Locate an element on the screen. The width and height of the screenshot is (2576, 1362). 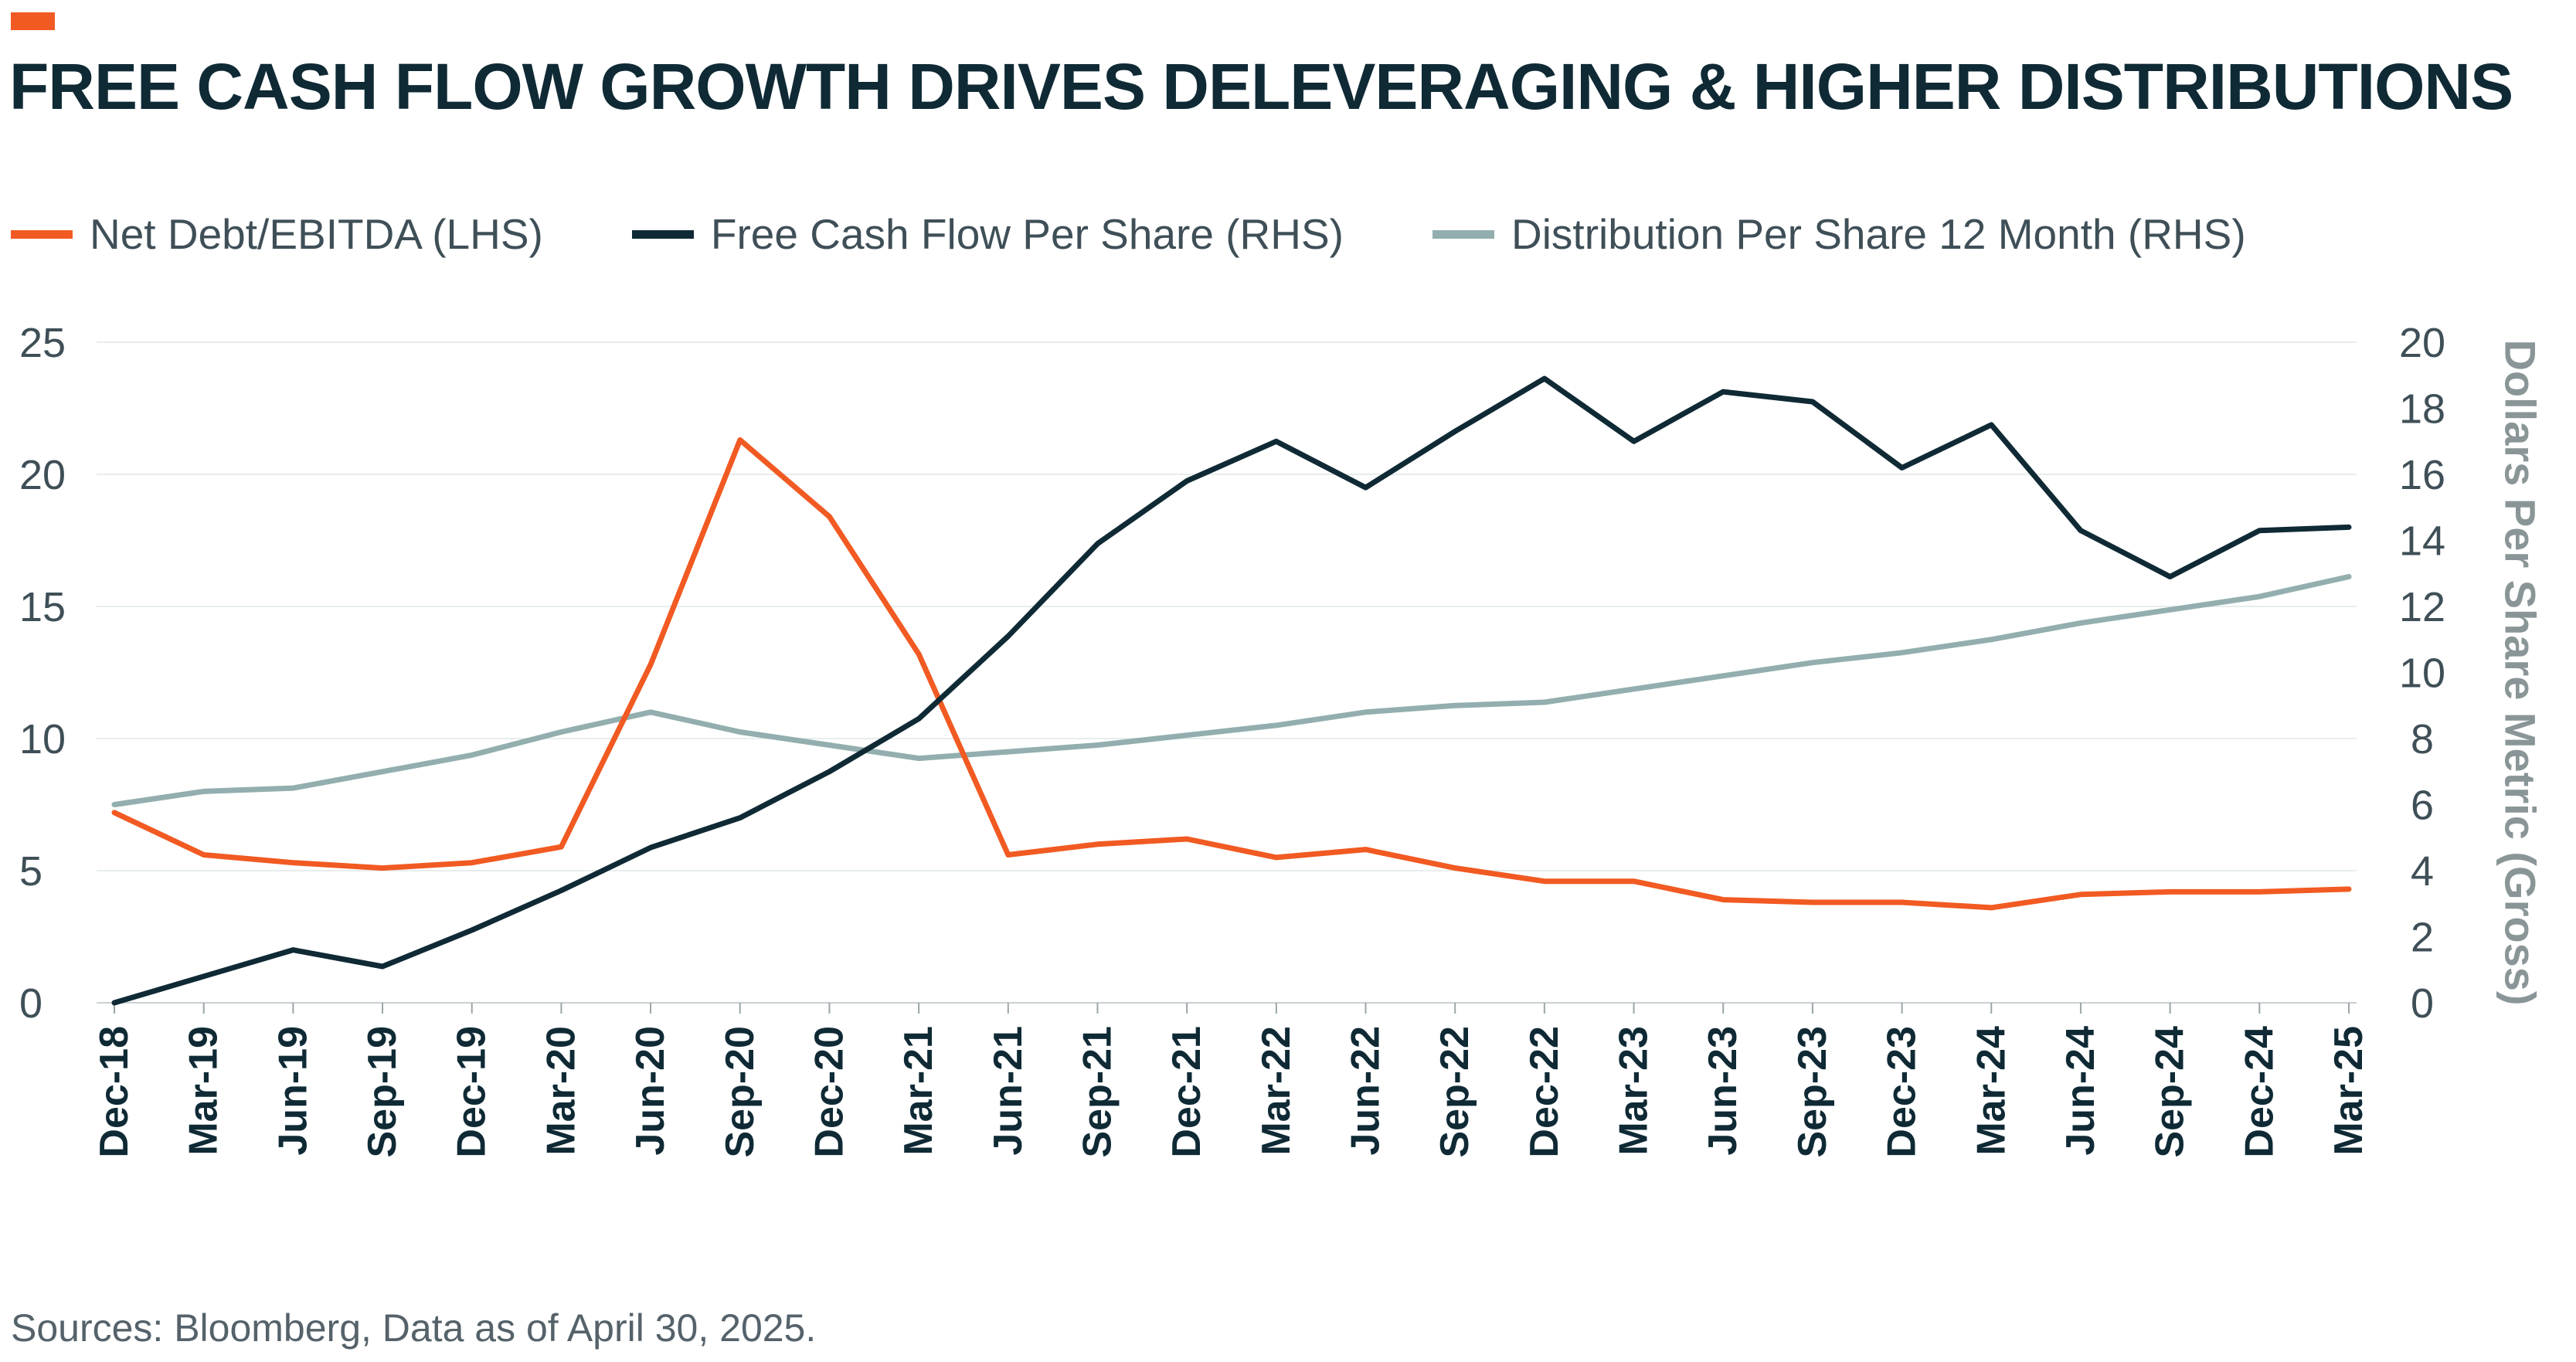
x-axis-tick-label: Mar-20 is located at coordinates (561, 1091).